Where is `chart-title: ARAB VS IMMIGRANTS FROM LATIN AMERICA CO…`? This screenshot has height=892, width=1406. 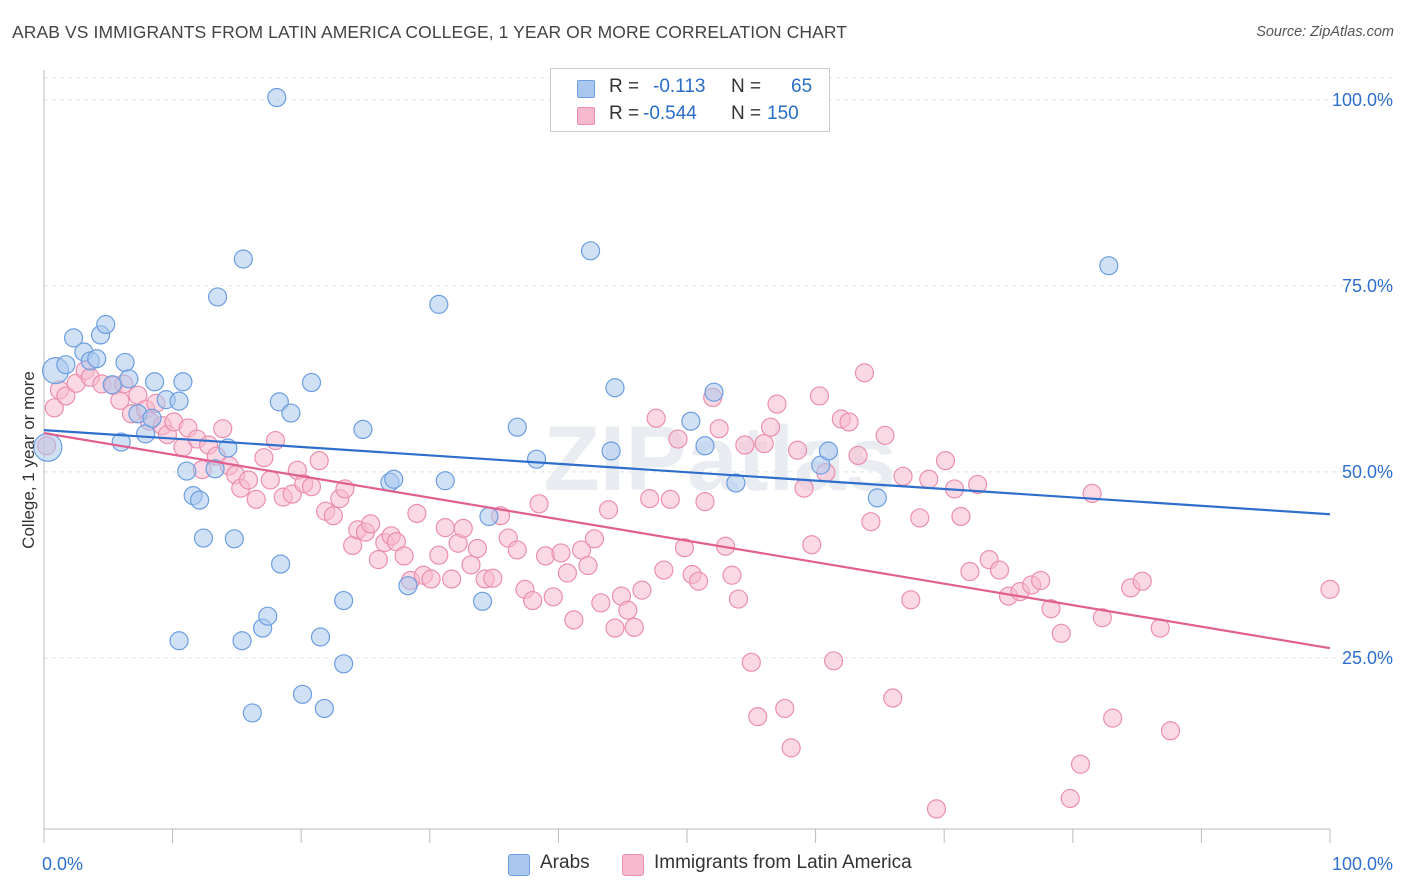 chart-title: ARAB VS IMMIGRANTS FROM LATIN AMERICA CO… is located at coordinates (430, 32).